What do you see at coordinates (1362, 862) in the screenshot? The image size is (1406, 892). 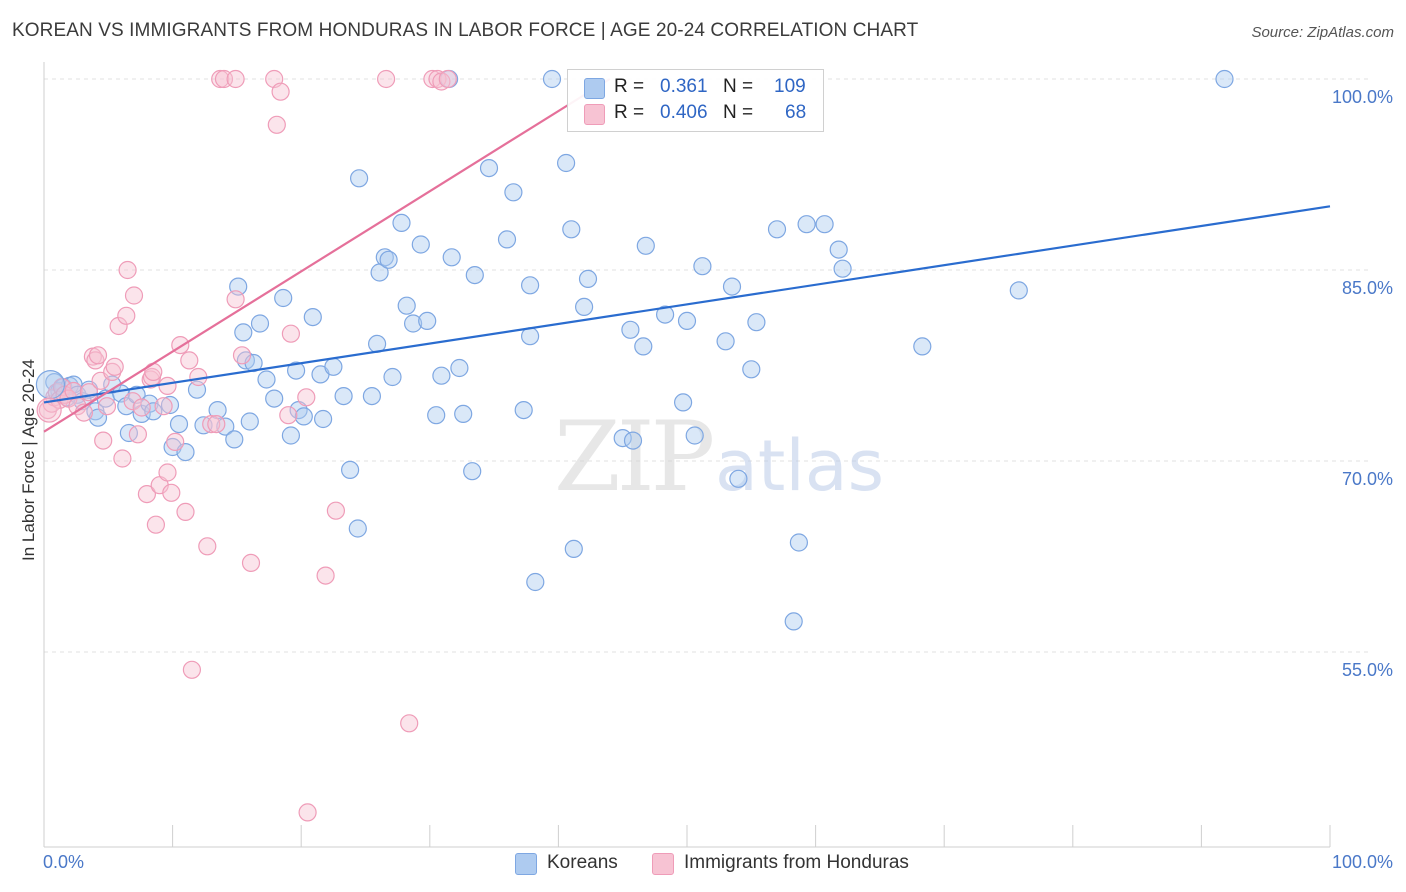 I see `x-tick-label-max: 100.0%` at bounding box center [1362, 862].